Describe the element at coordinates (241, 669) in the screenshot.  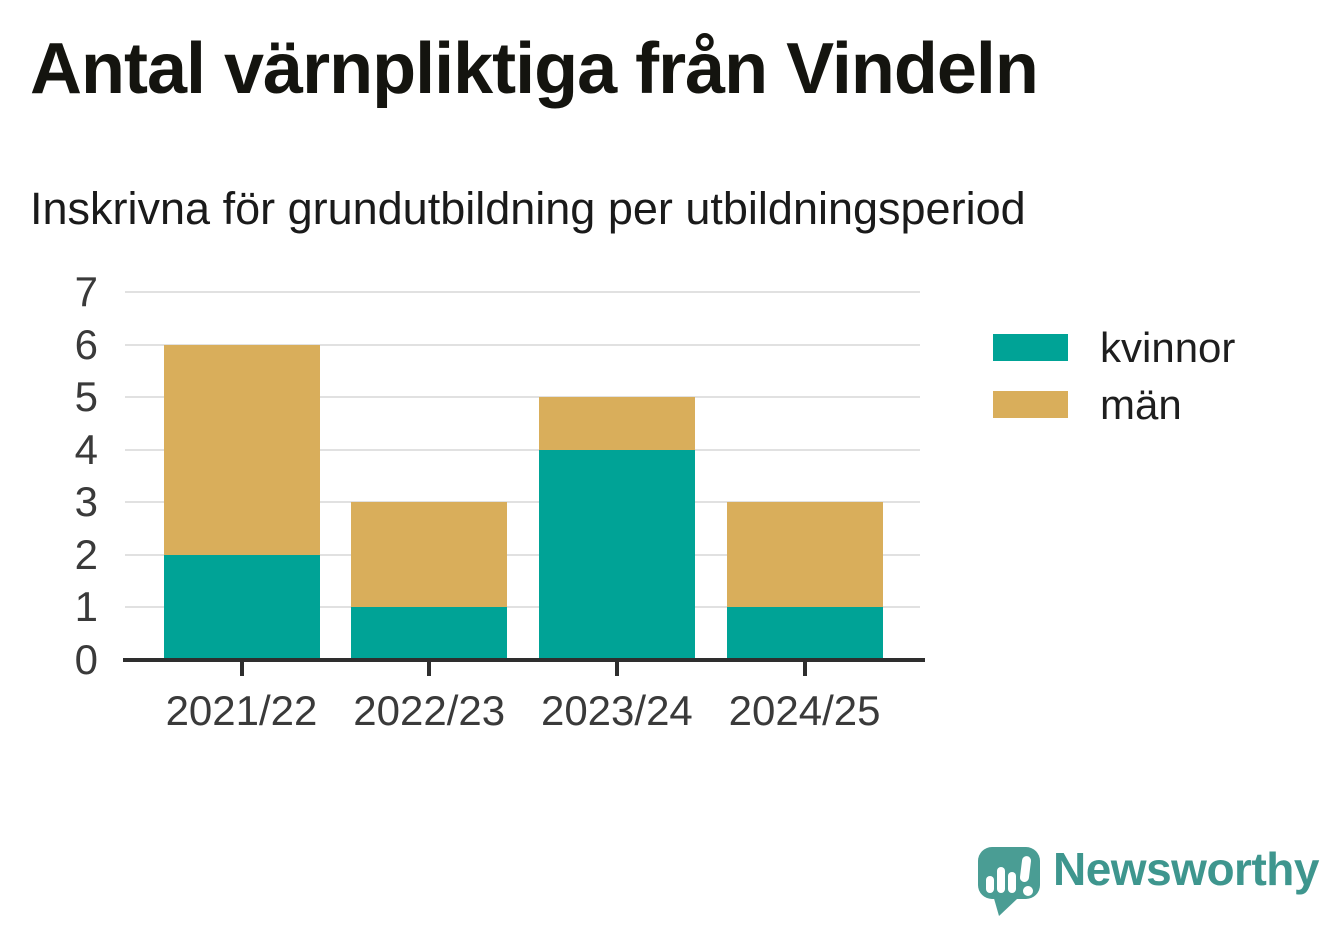
I see `x-axis-tick-2021/22` at that location.